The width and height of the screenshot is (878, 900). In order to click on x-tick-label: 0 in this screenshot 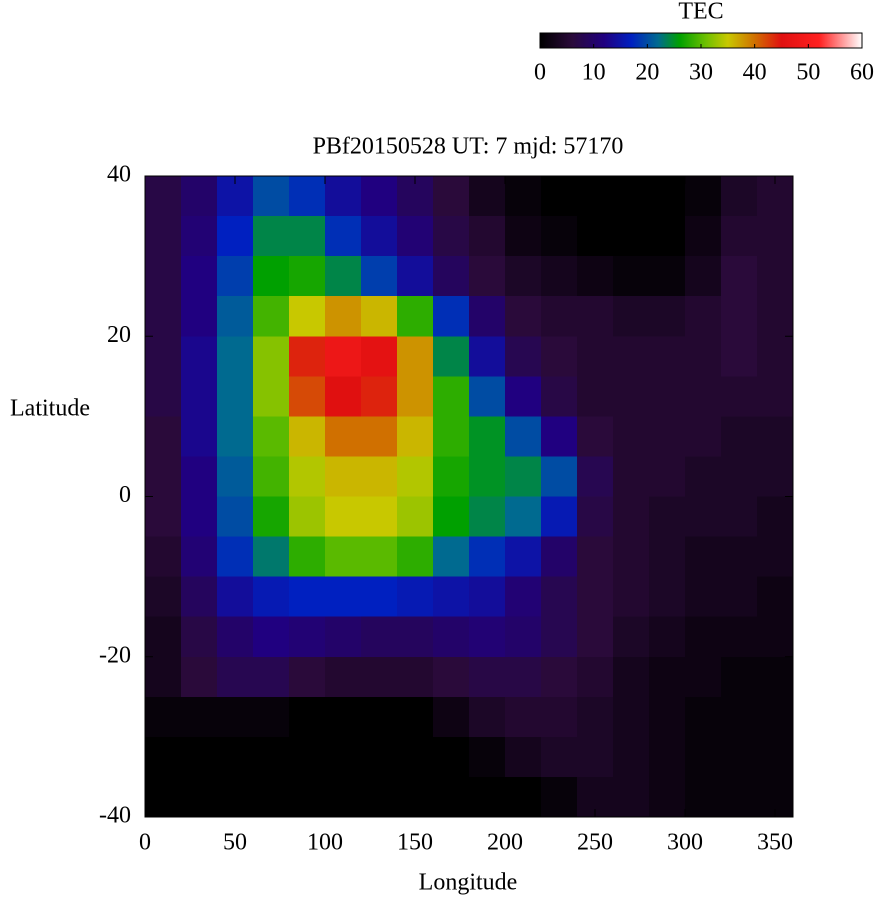, I will do `click(145, 843)`.